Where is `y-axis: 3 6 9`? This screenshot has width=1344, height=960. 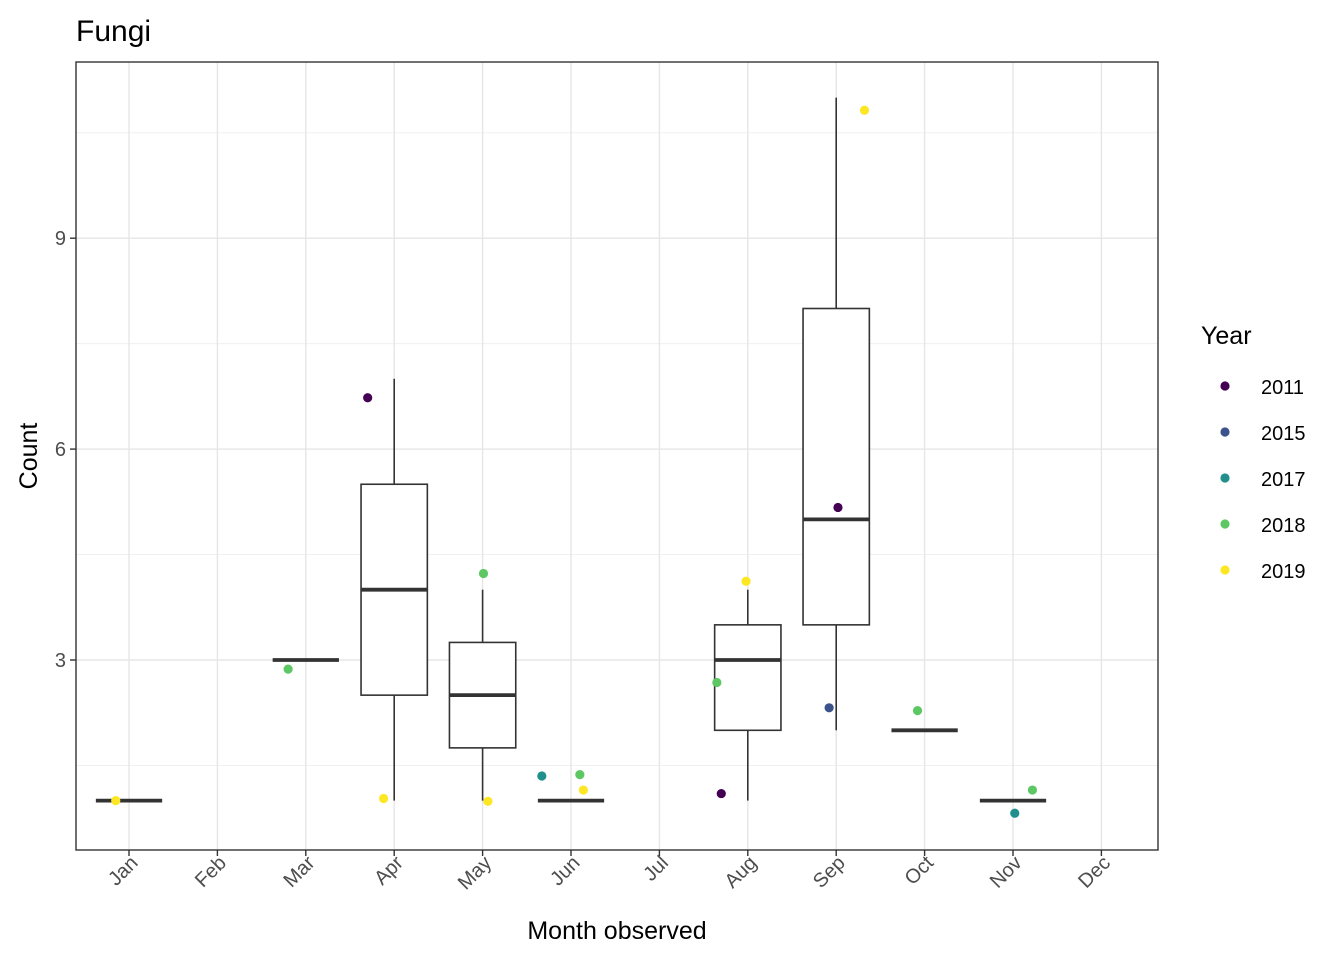
y-axis: 3 6 9 is located at coordinates (65, 450).